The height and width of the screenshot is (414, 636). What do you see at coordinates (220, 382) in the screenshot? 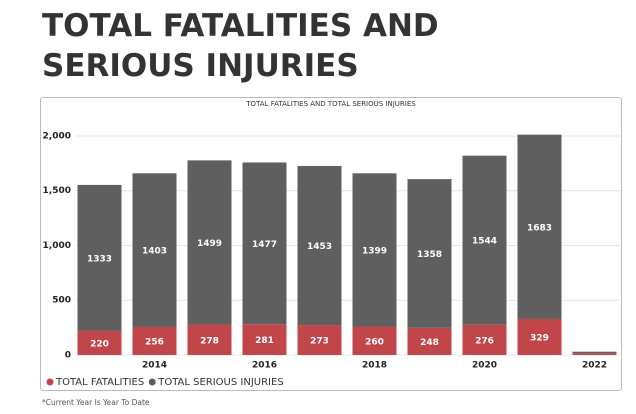
I see `legend-label: TOTAL SERIOUS INJURIES` at bounding box center [220, 382].